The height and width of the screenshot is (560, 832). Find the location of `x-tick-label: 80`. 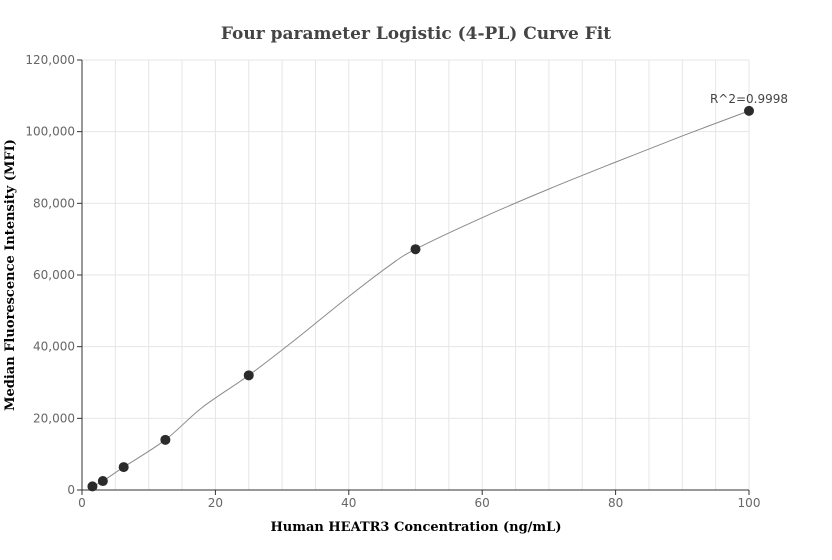

x-tick-label: 80 is located at coordinates (615, 503).